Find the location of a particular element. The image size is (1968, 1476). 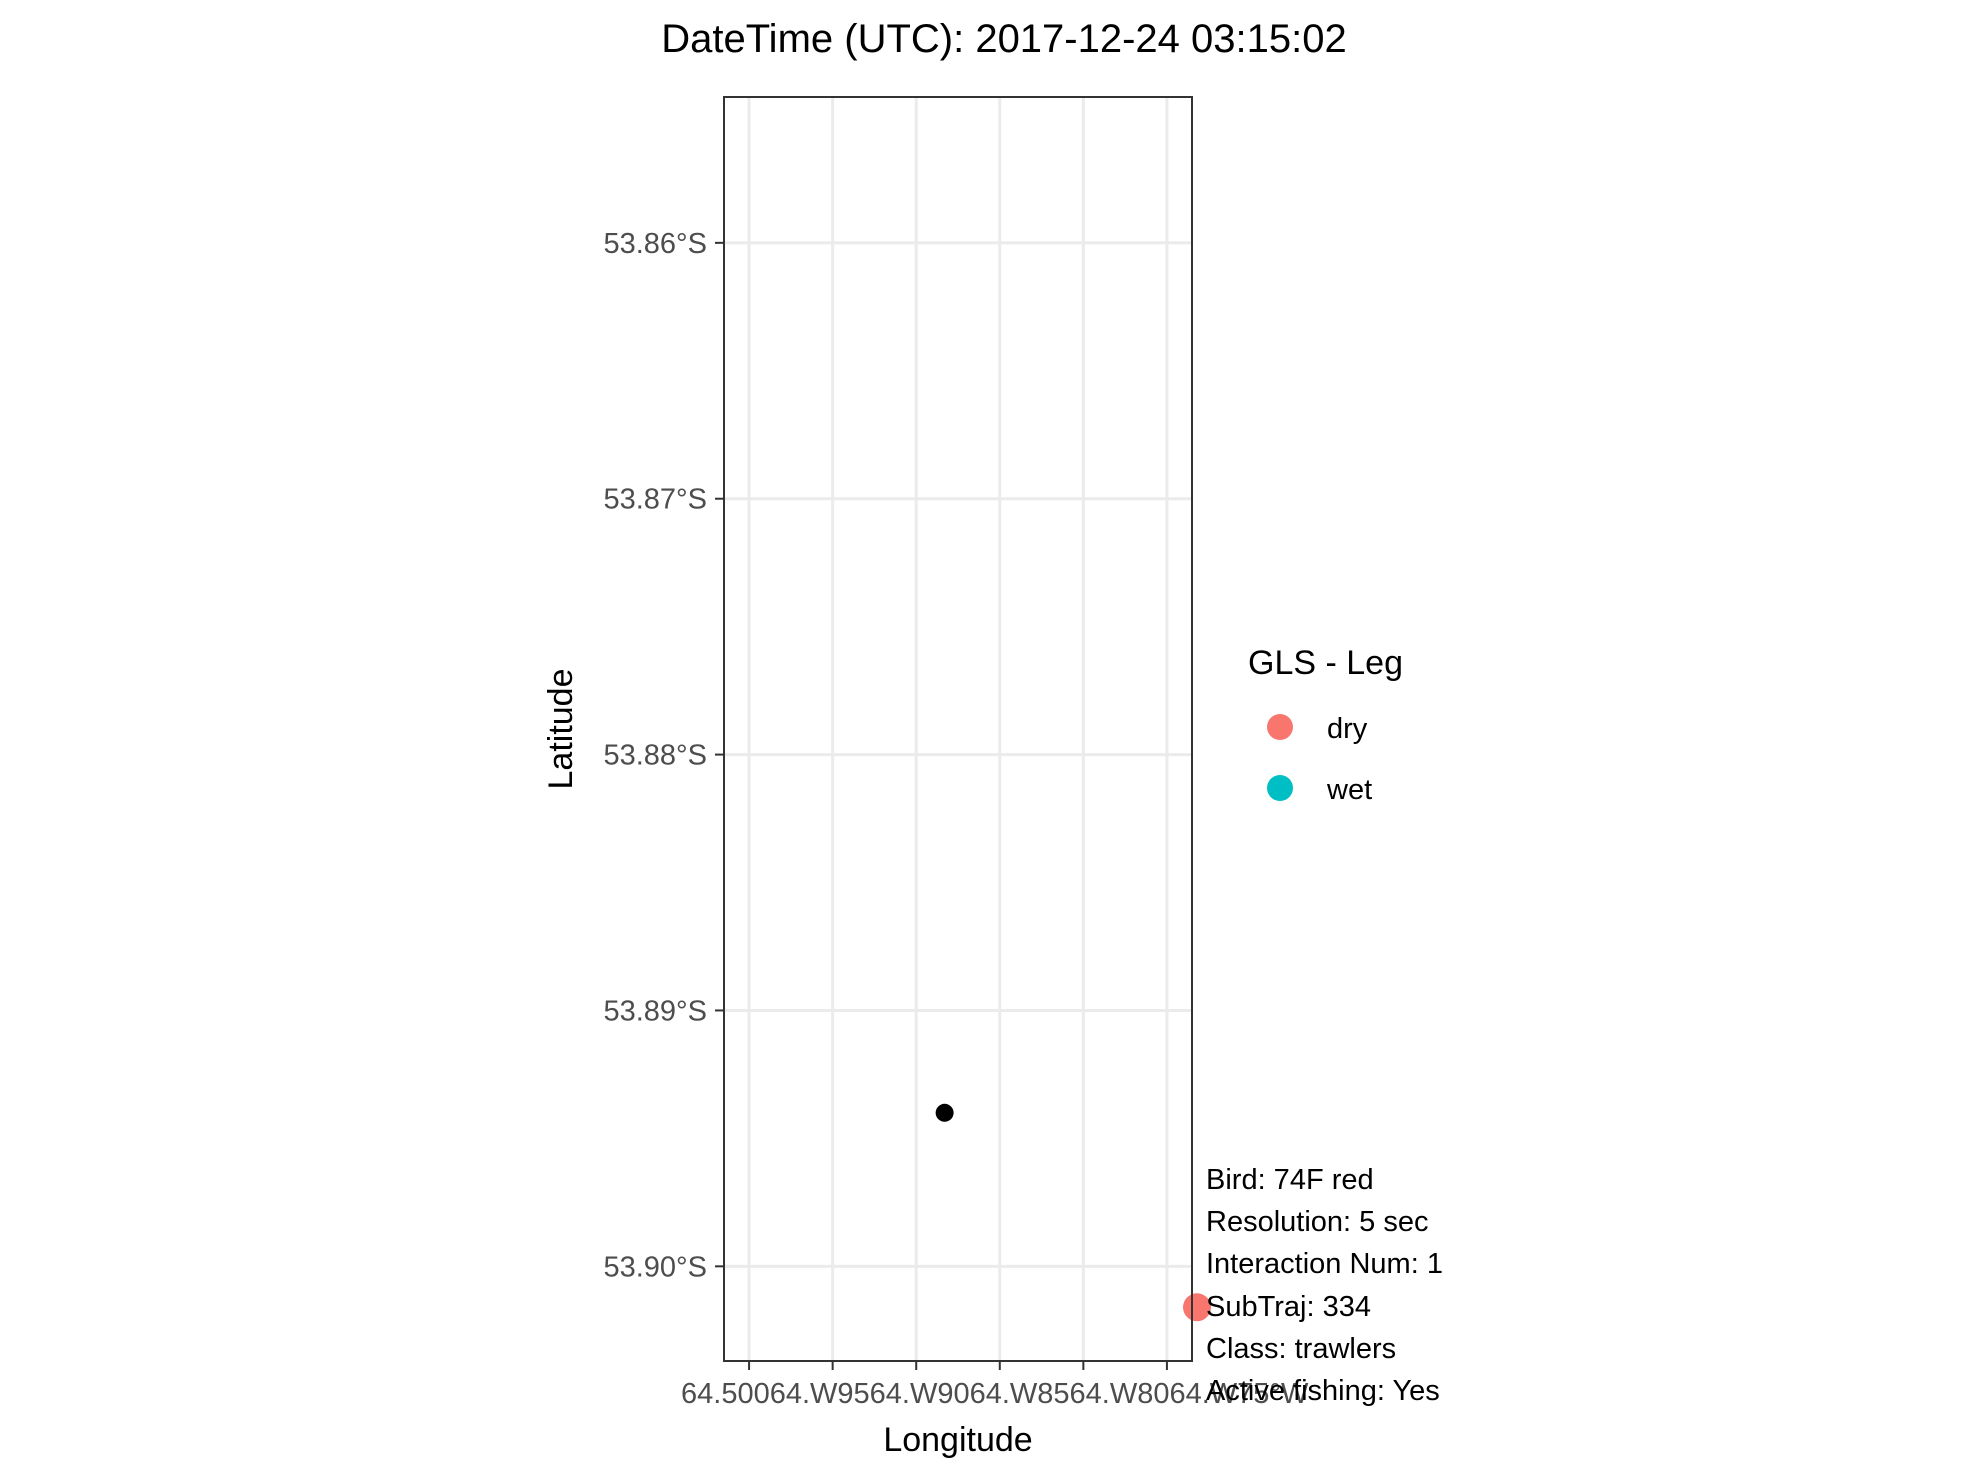

annotation-class: Class: trawlers is located at coordinates (1301, 1349).